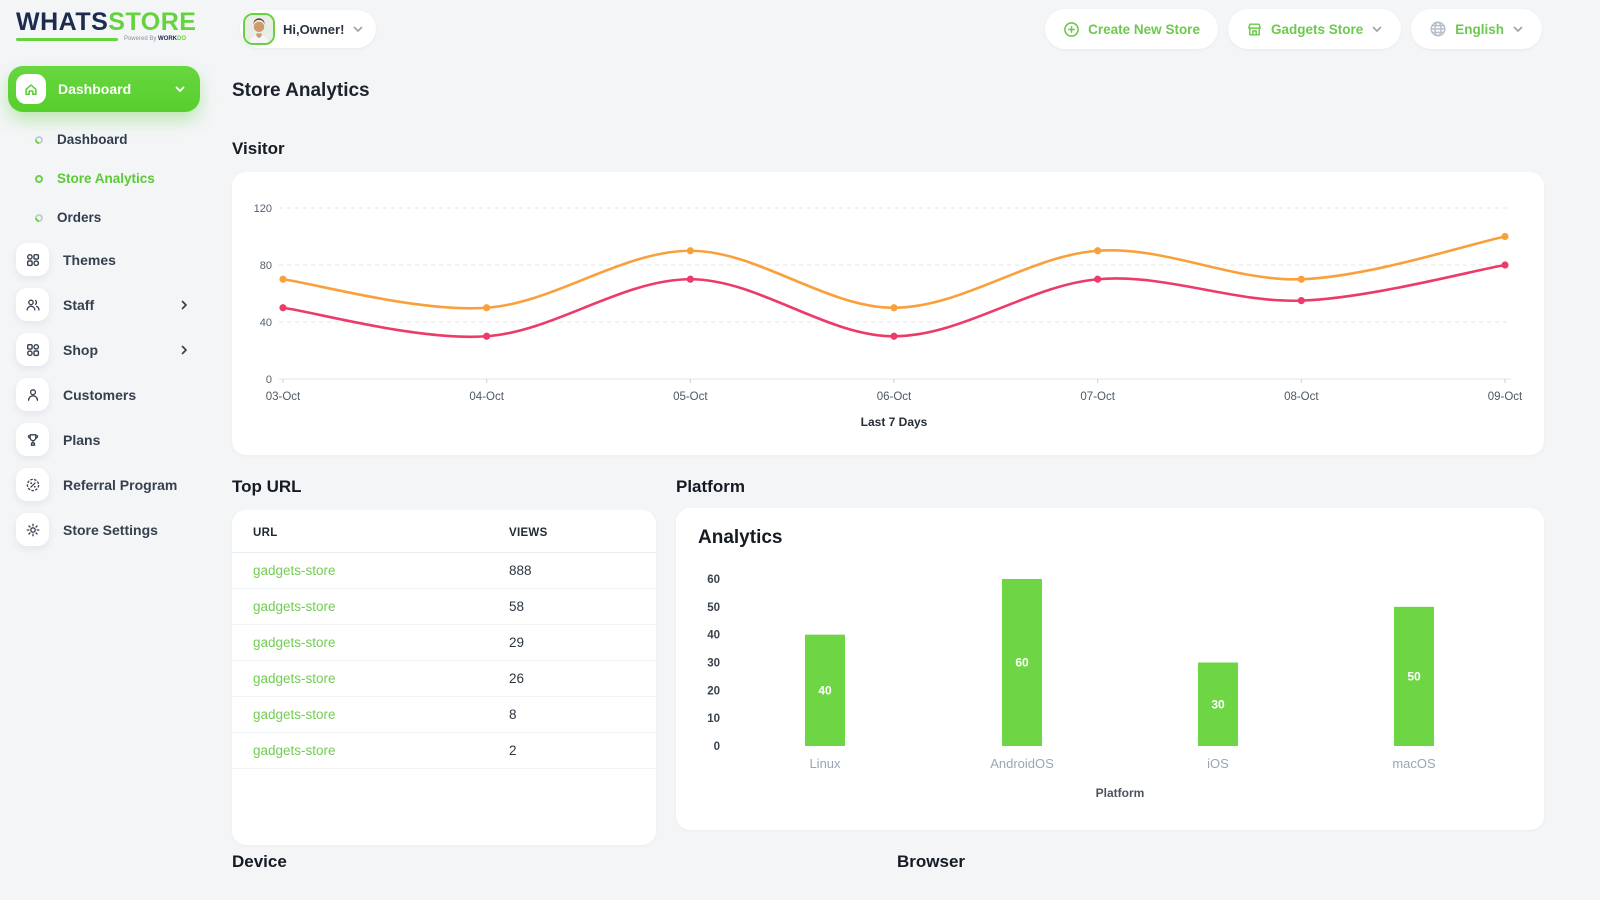 Image resolution: width=1600 pixels, height=900 pixels. I want to click on svg-text: 05-Oct, so click(690, 397).